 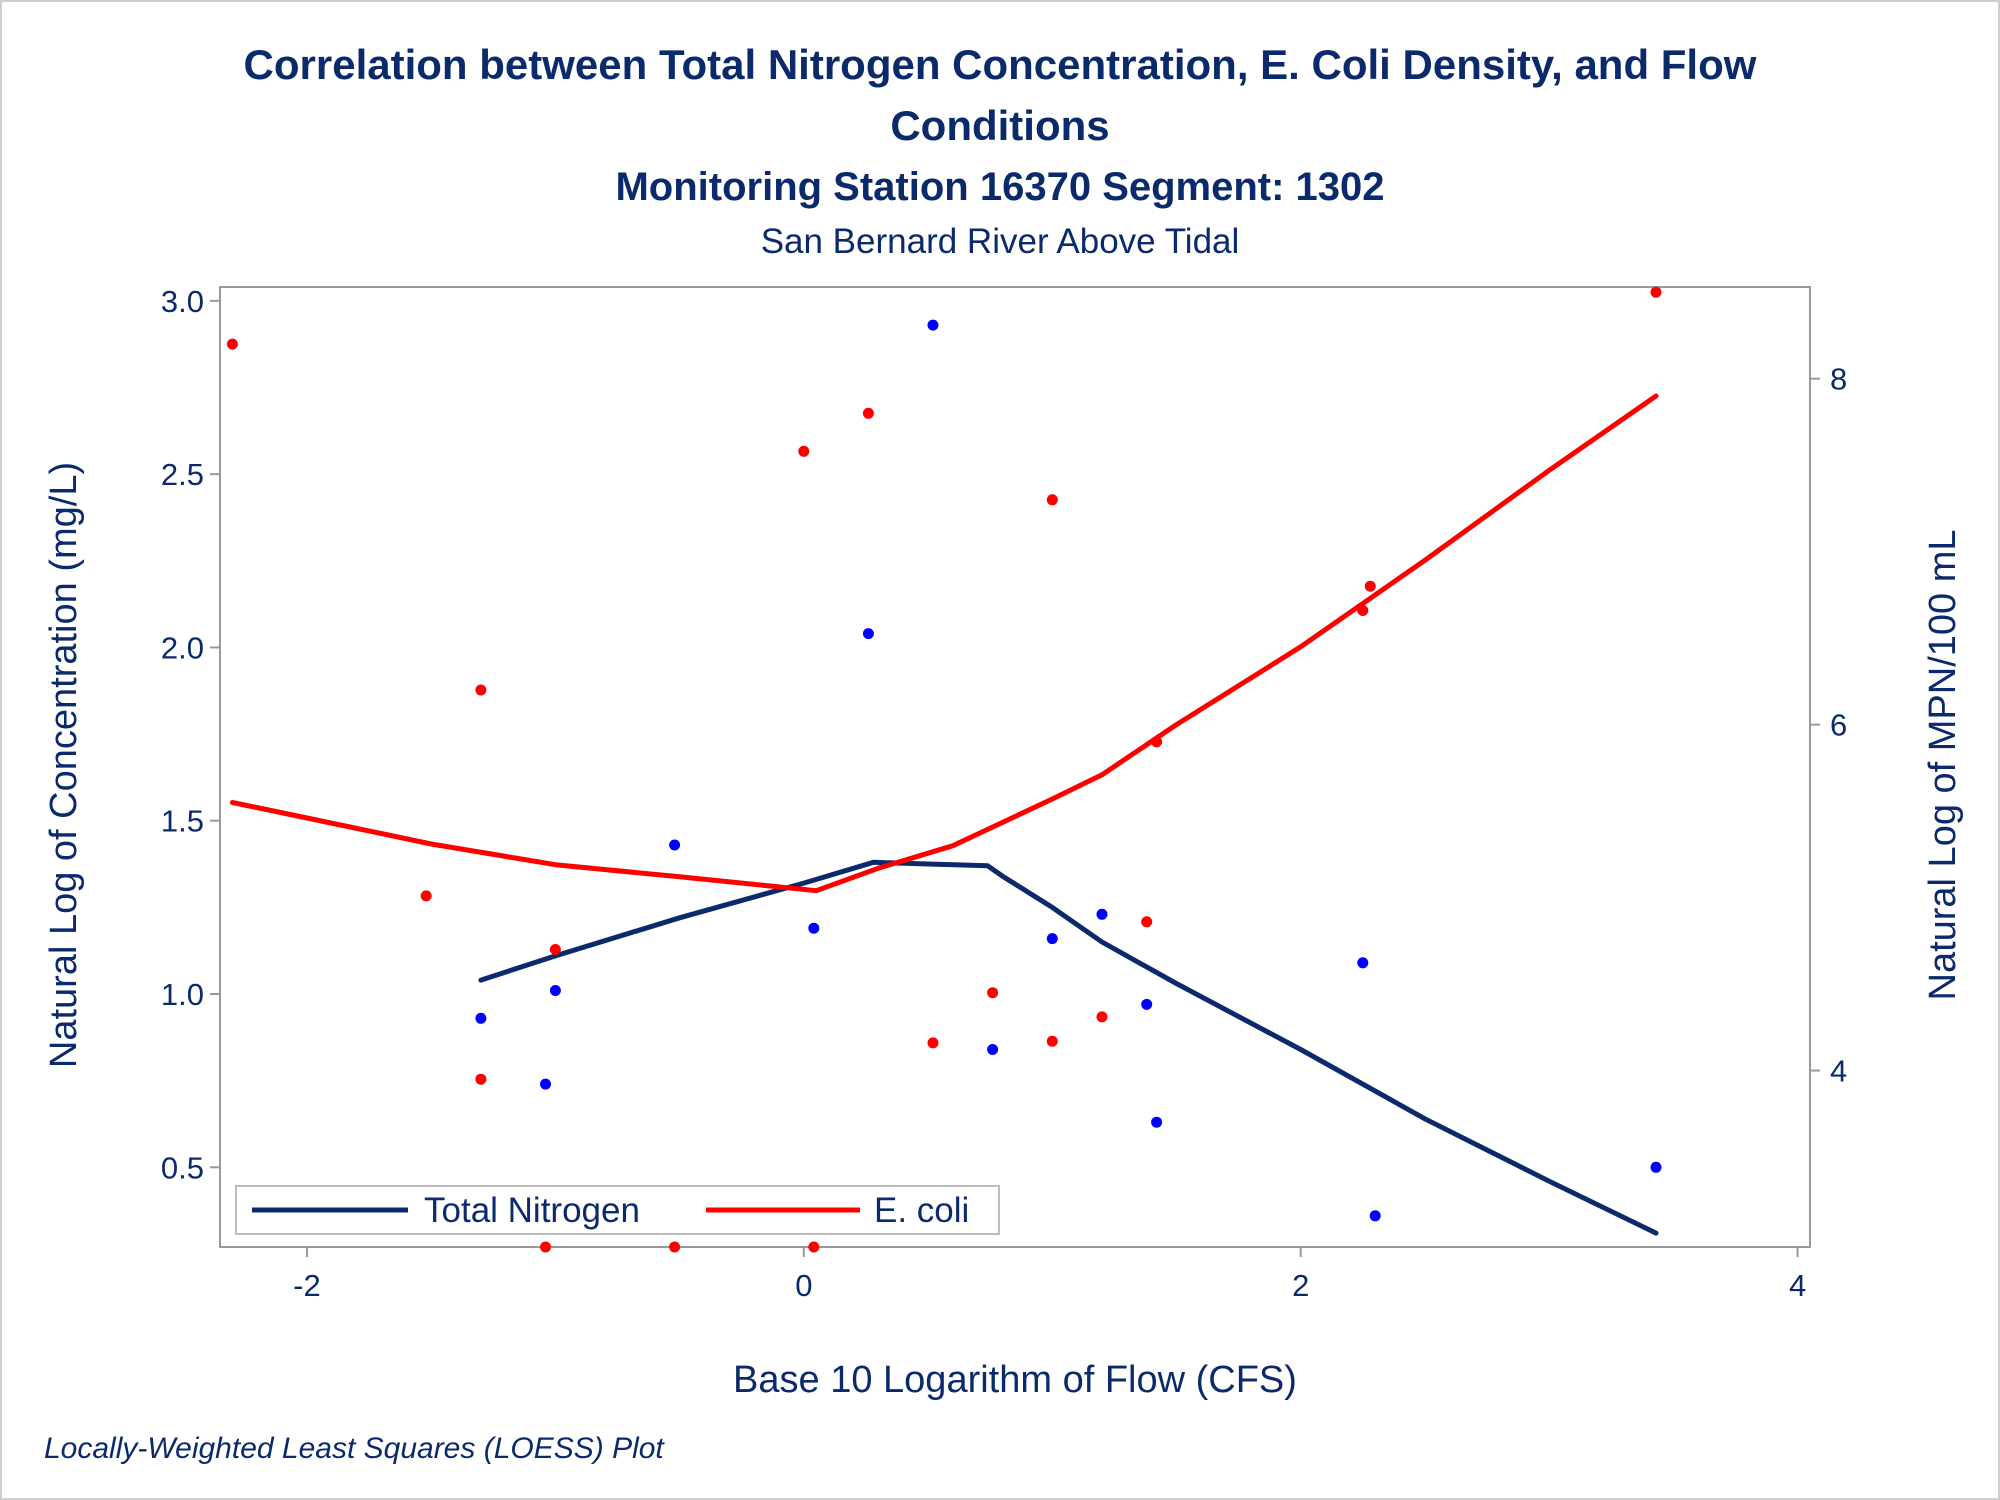 I want to click on y2-tick-label: 4, so click(x=1838, y=1071).